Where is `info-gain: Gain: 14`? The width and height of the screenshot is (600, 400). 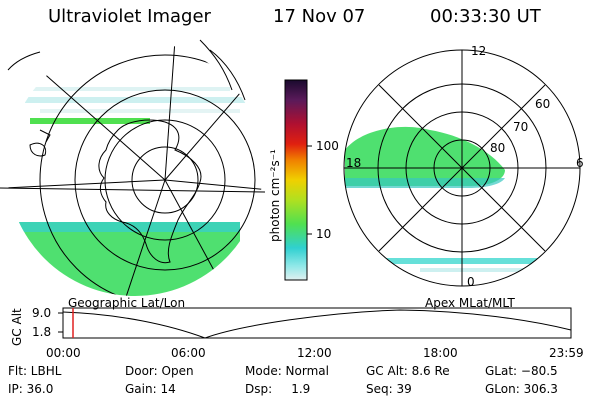 info-gain: Gain: 14 is located at coordinates (150, 389).